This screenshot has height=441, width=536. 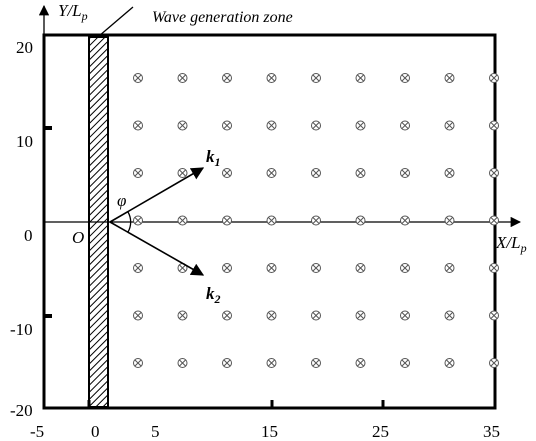 What do you see at coordinates (28, 235) in the screenshot?
I see `y-tick-label: 0` at bounding box center [28, 235].